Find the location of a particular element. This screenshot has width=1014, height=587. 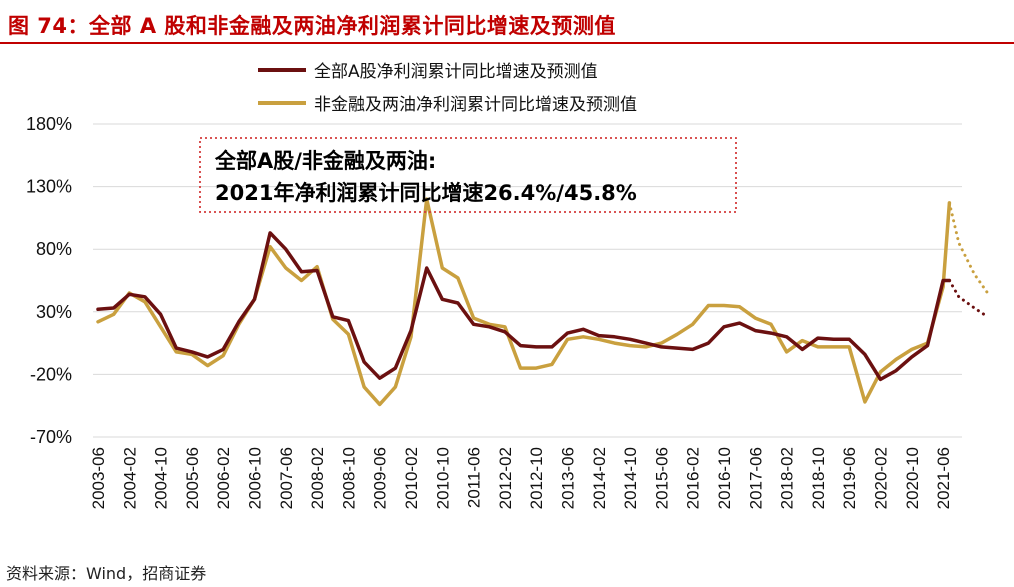

legend-label-series2: 非金融及两油净利润累计同比增速及预测值 is located at coordinates (475, 105).